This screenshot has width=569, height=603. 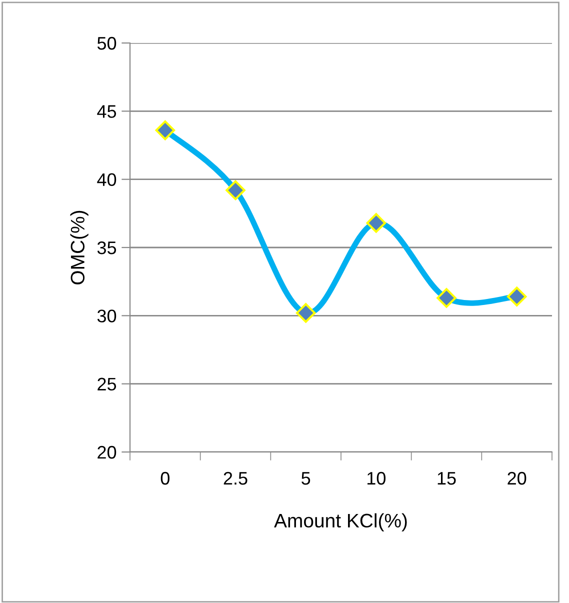 What do you see at coordinates (377, 478) in the screenshot?
I see `x-tick-label: 10` at bounding box center [377, 478].